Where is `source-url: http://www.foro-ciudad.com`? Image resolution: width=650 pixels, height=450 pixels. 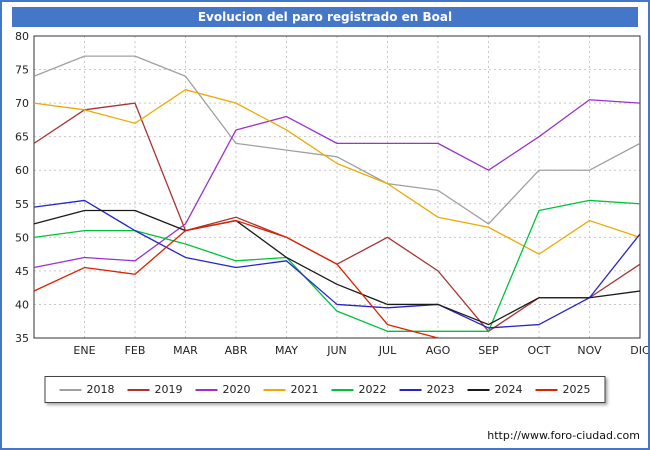
source-url: http://www.foro-ciudad.com is located at coordinates (563, 435).